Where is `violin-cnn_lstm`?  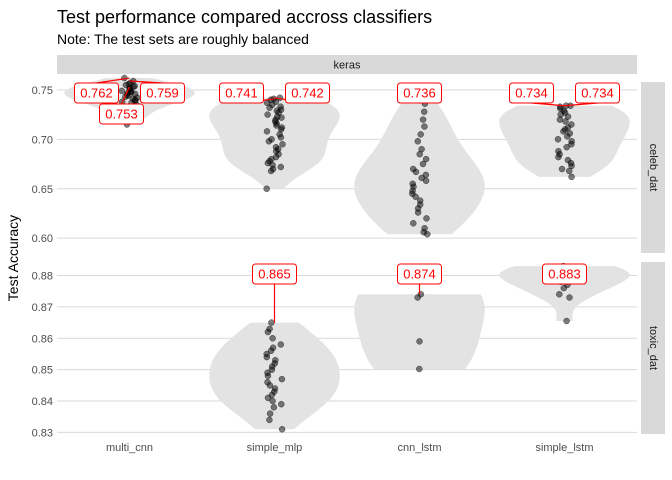 violin-cnn_lstm is located at coordinates (419, 331).